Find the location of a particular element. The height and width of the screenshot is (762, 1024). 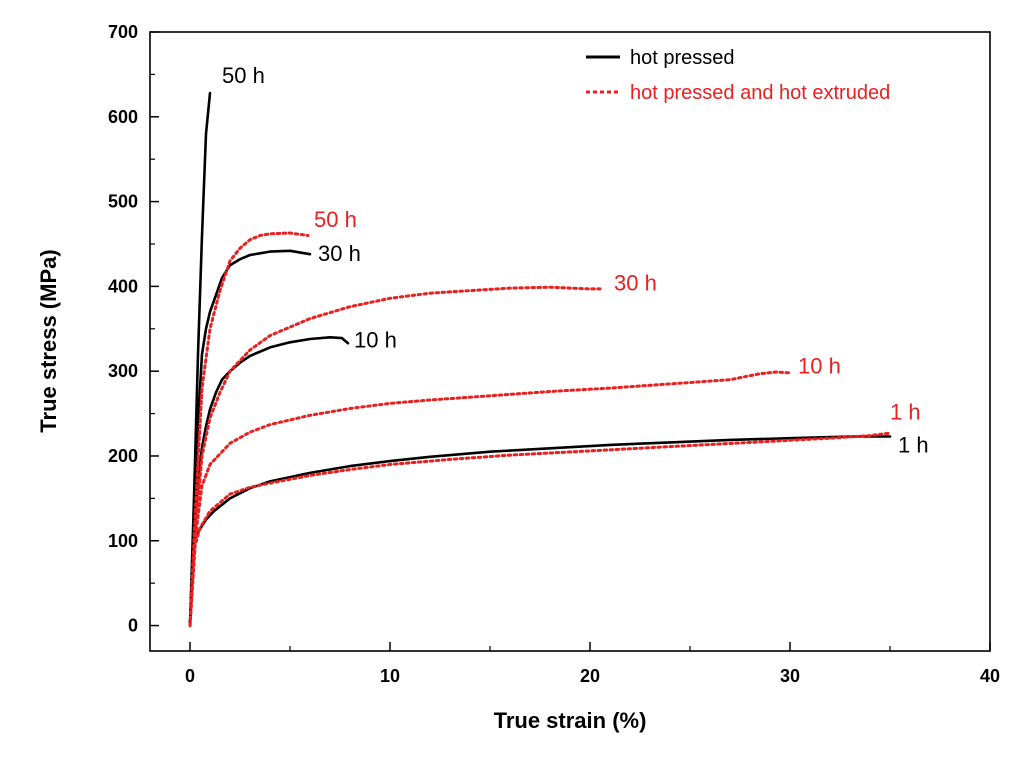

y-tick-label: 600 is located at coordinates (123, 117).